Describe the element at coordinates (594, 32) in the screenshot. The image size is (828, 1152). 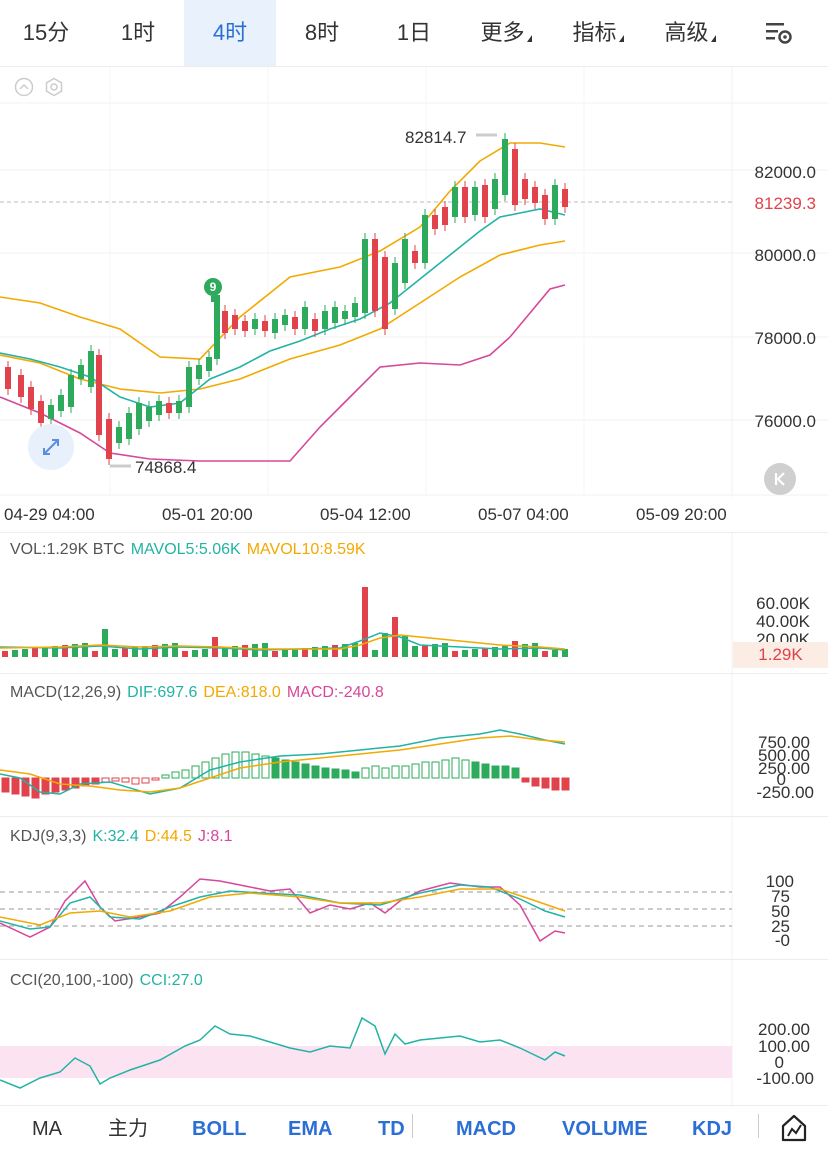
I see `tab-label: 指标` at that location.